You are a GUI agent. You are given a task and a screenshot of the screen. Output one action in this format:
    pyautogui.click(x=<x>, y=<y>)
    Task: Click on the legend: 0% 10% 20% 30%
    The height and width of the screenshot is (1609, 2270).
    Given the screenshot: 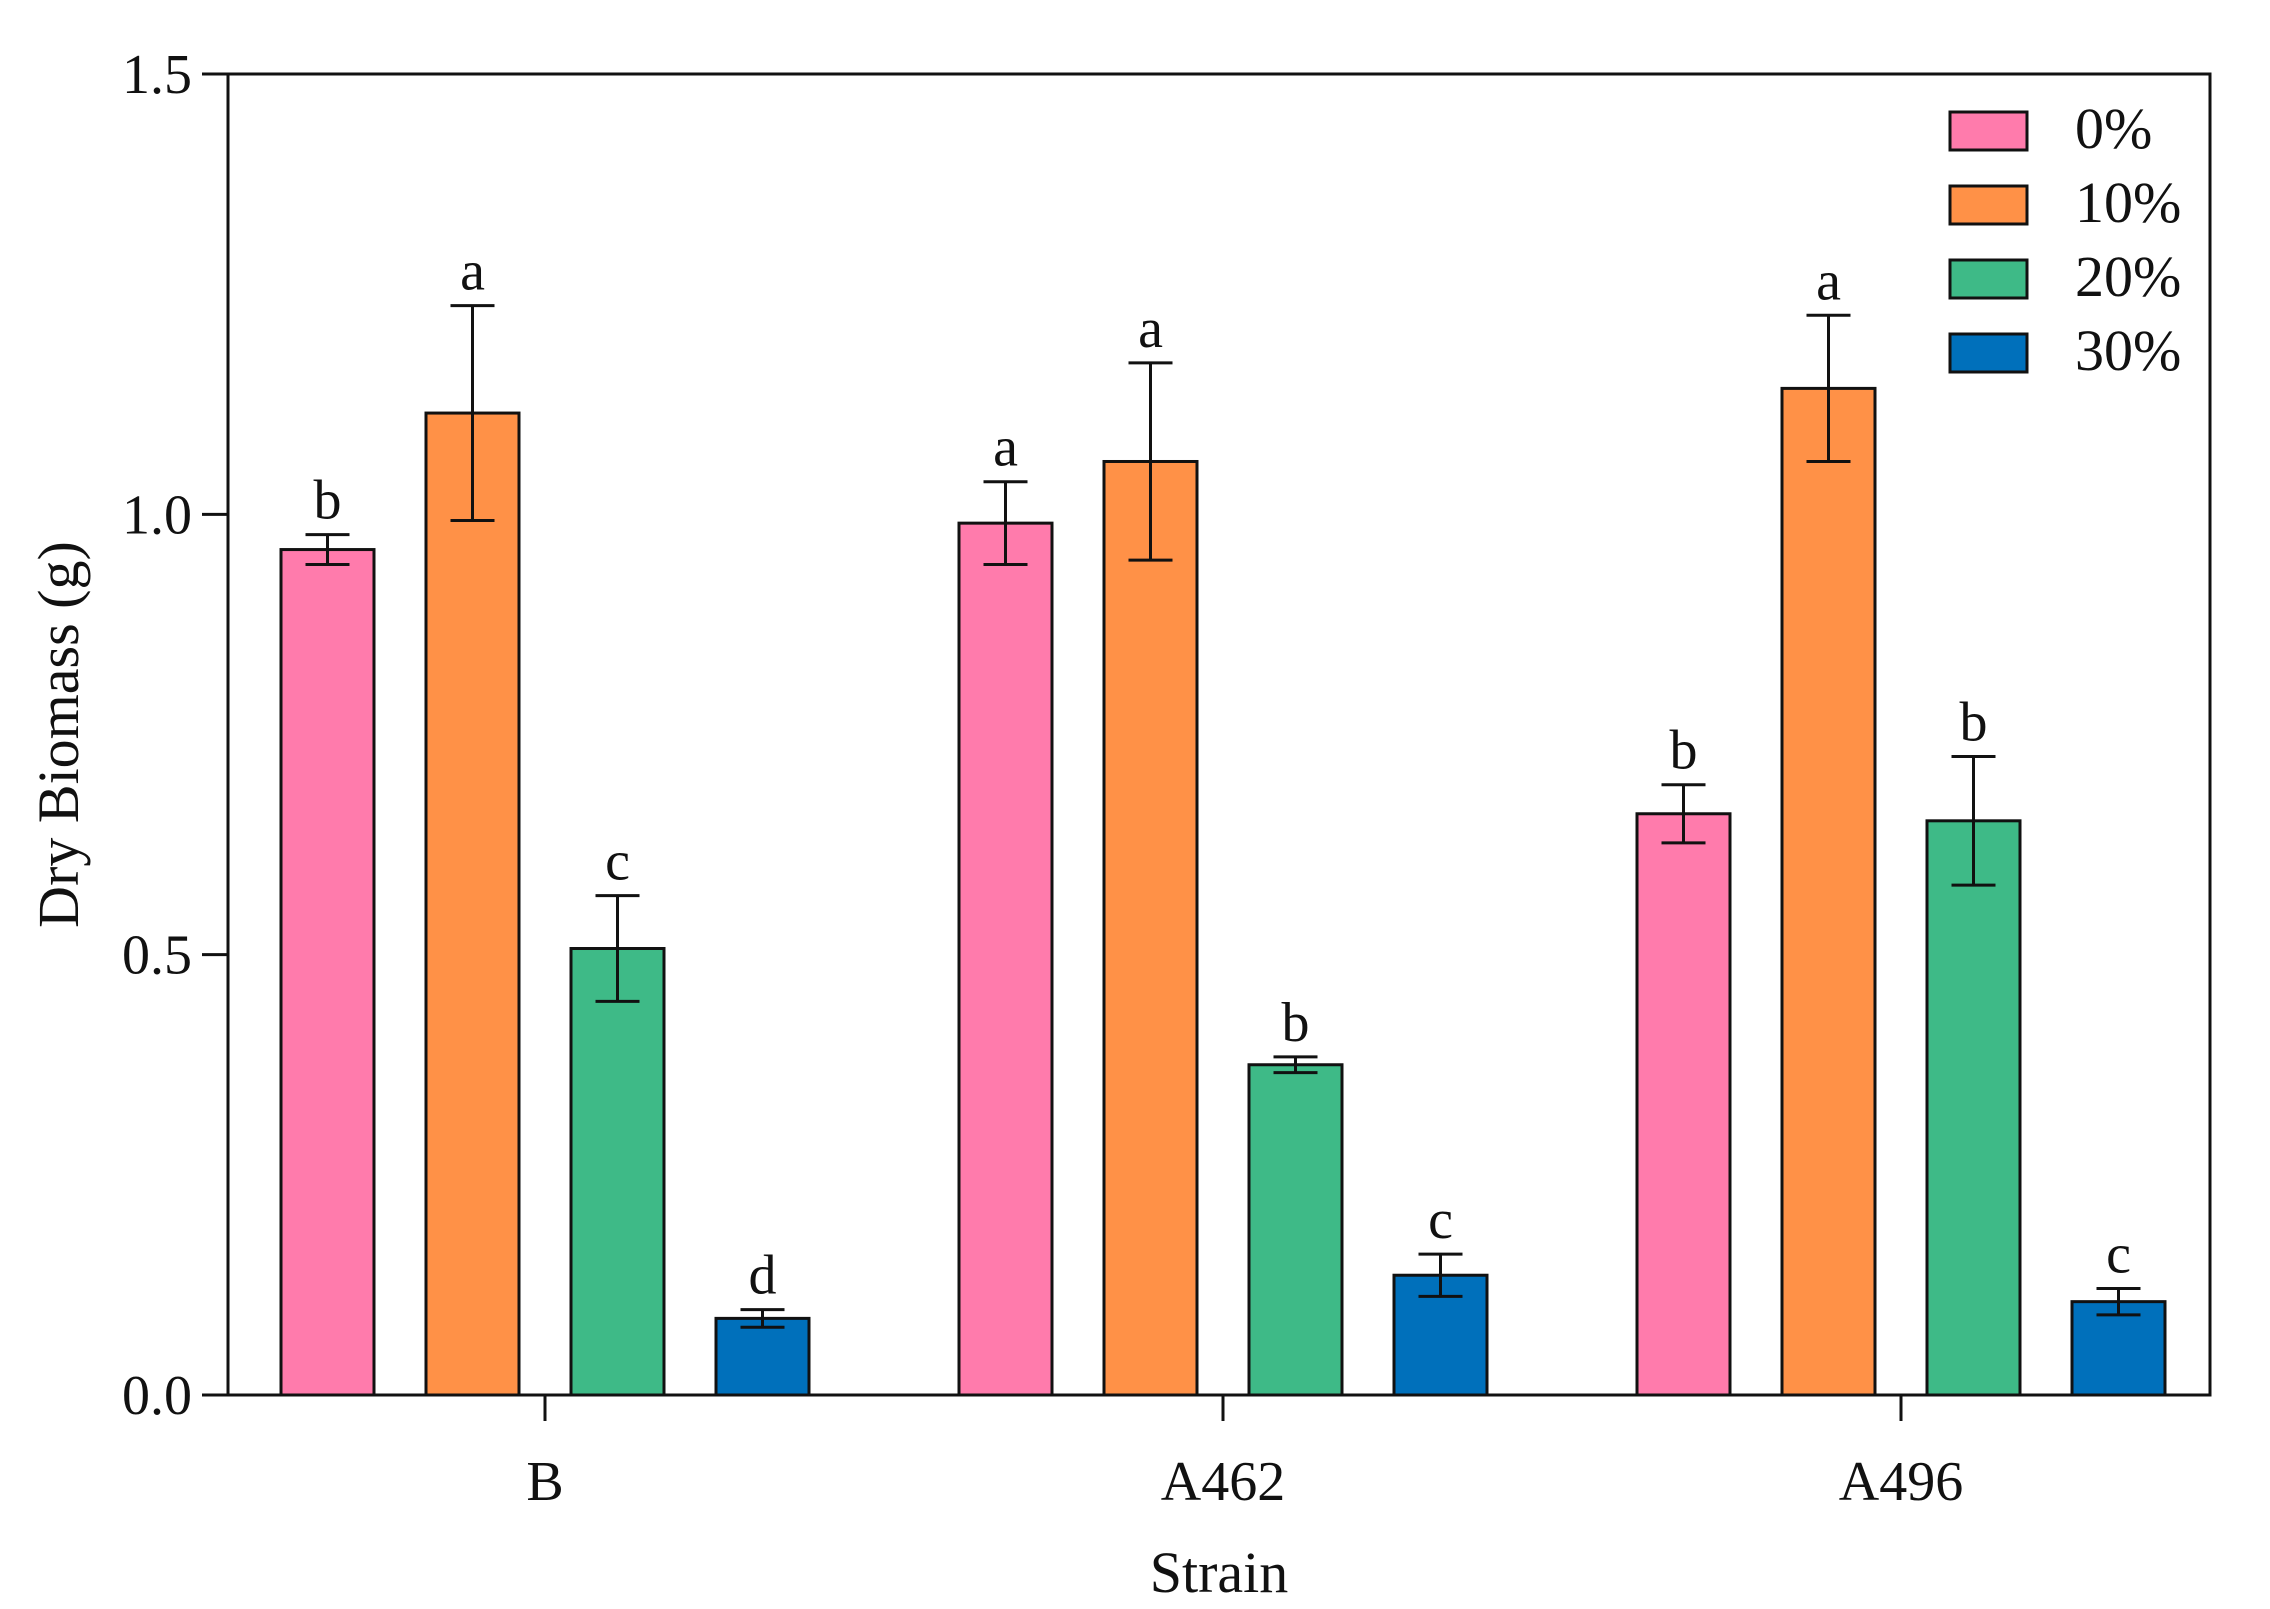 What is the action you would take?
    pyautogui.click(x=2064, y=239)
    